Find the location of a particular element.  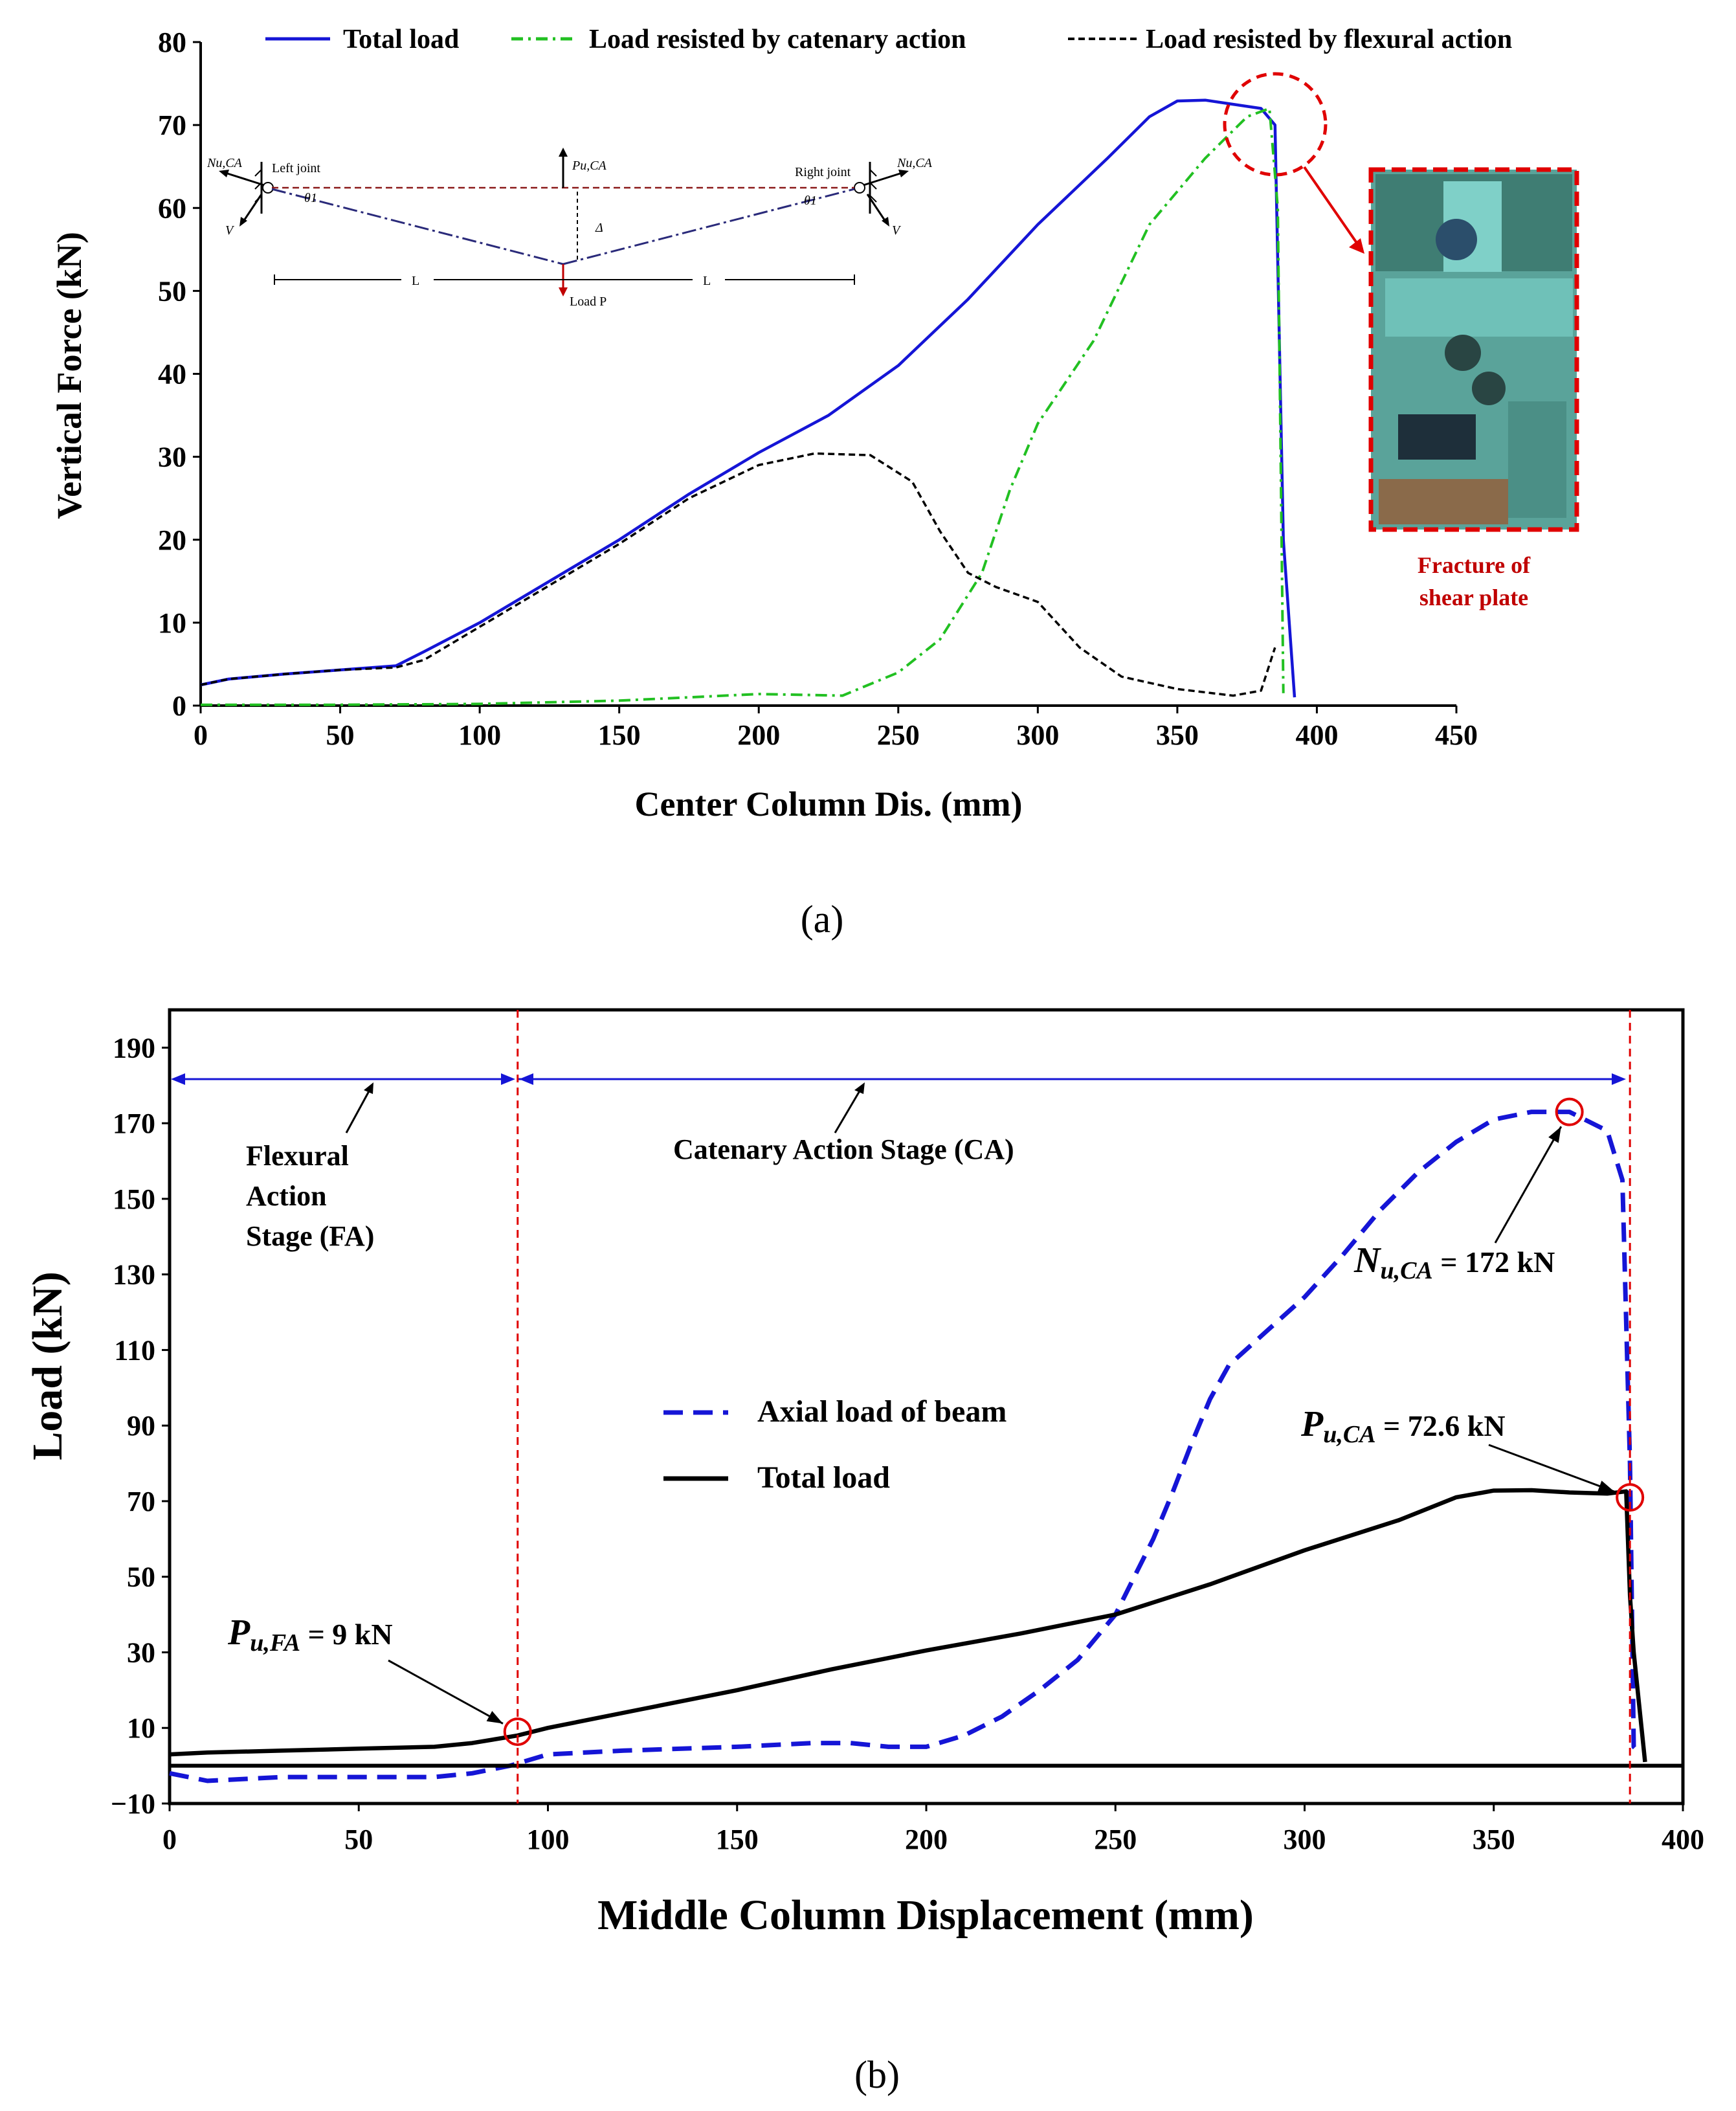

series-line-total-load is located at coordinates (908, 1625).